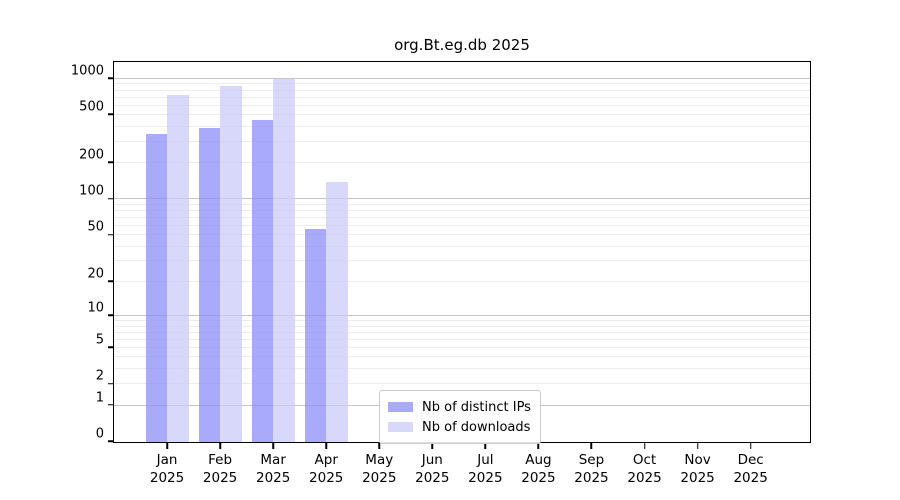 The width and height of the screenshot is (900, 500). Describe the element at coordinates (697, 460) in the screenshot. I see `x-axis-month: Nov` at that location.